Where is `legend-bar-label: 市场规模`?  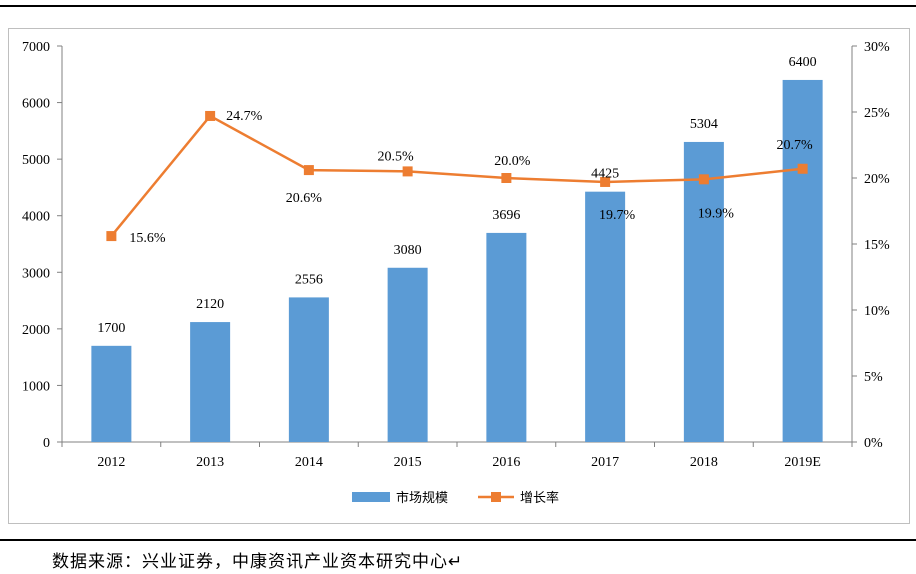 legend-bar-label: 市场规模 is located at coordinates (422, 498).